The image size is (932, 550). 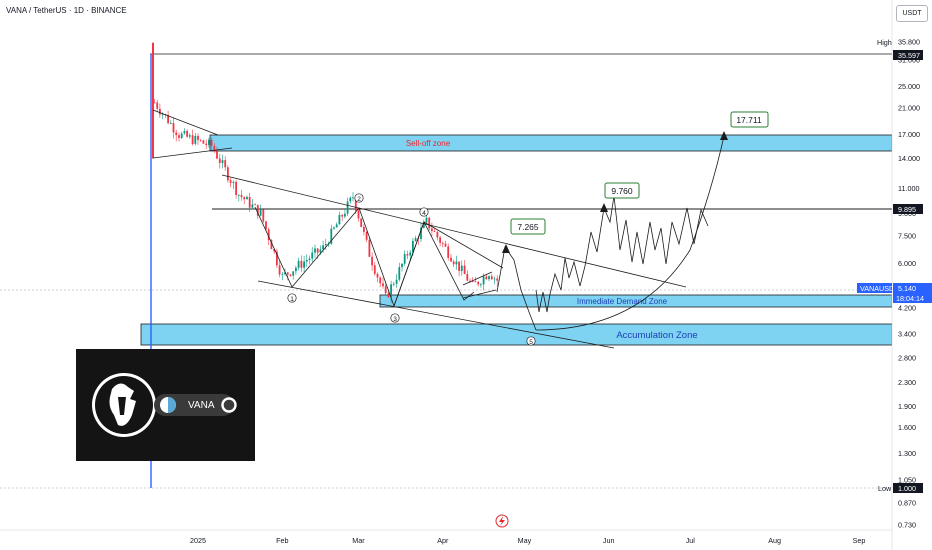 What do you see at coordinates (424, 213) in the screenshot?
I see `wave-label-4: 4` at bounding box center [424, 213].